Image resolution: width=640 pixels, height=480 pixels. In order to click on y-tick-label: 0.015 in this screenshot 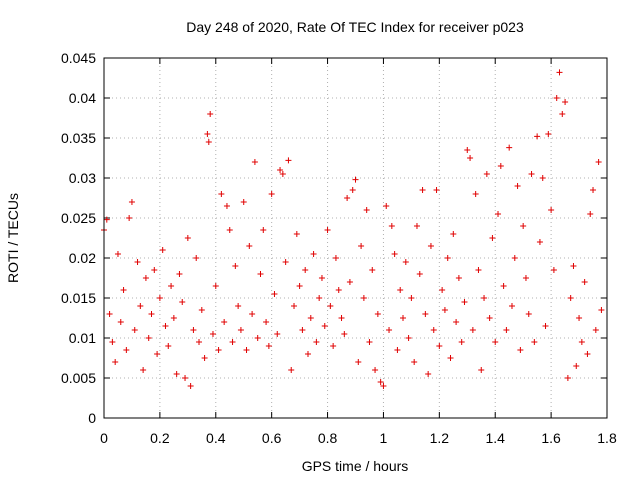, I will do `click(78, 298)`.